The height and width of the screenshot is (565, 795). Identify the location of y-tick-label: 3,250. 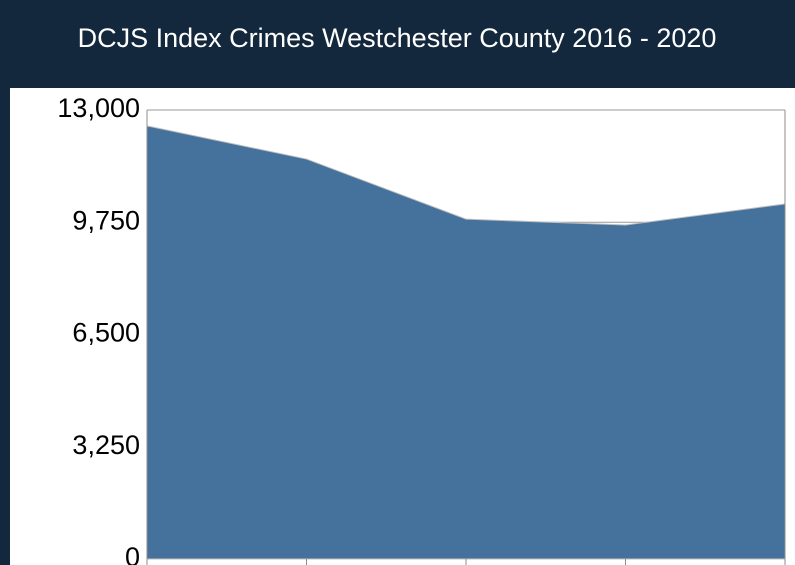
(106, 445).